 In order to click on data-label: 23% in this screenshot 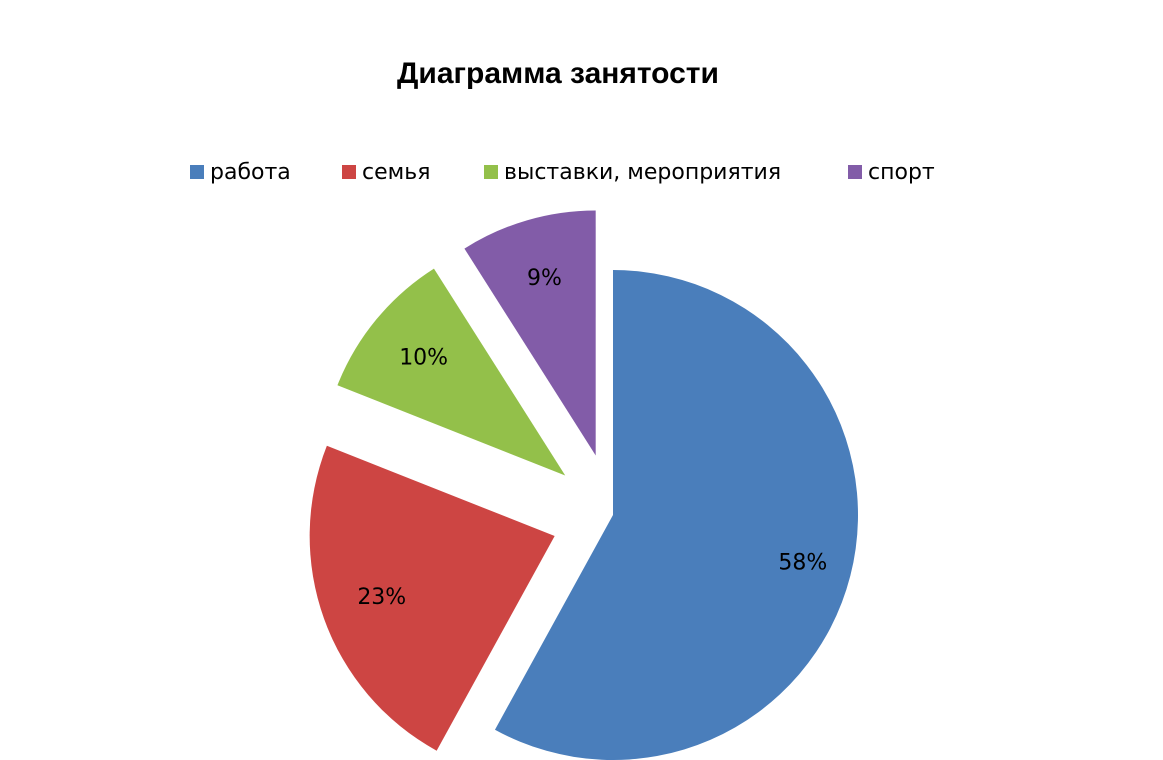, I will do `click(381, 597)`.